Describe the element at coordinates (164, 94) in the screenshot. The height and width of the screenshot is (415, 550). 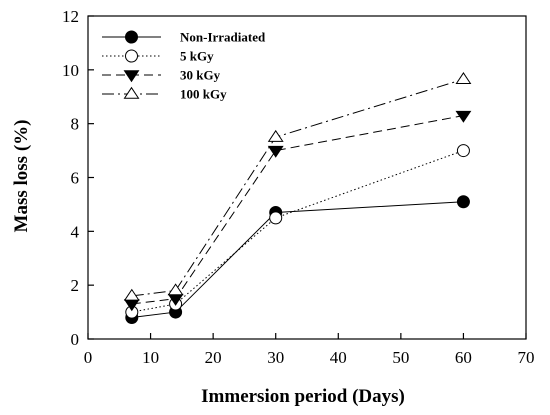
I see `legend-item: 100 kGy` at that location.